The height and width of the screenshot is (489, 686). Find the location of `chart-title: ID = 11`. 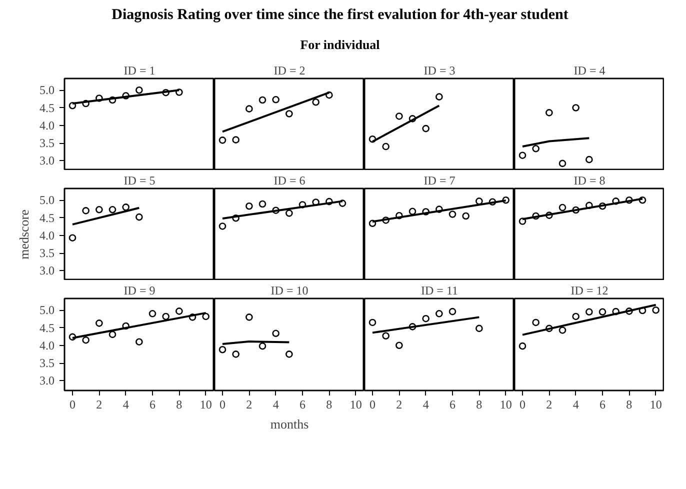

chart-title: ID = 11 is located at coordinates (439, 290).